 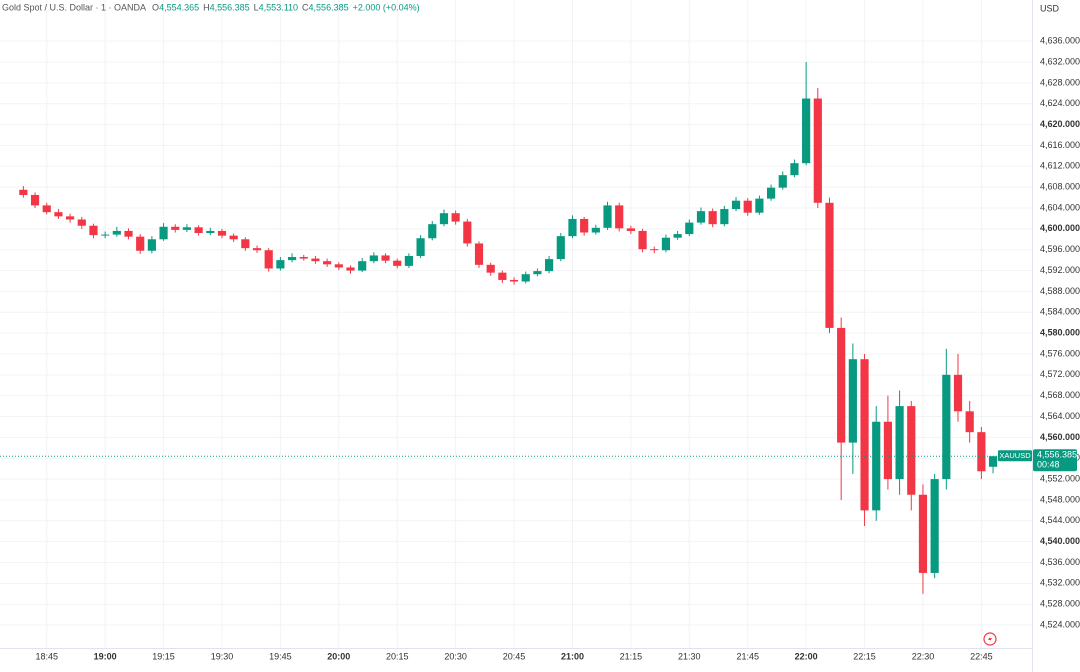 I want to click on lightning-icon, so click(x=990, y=639).